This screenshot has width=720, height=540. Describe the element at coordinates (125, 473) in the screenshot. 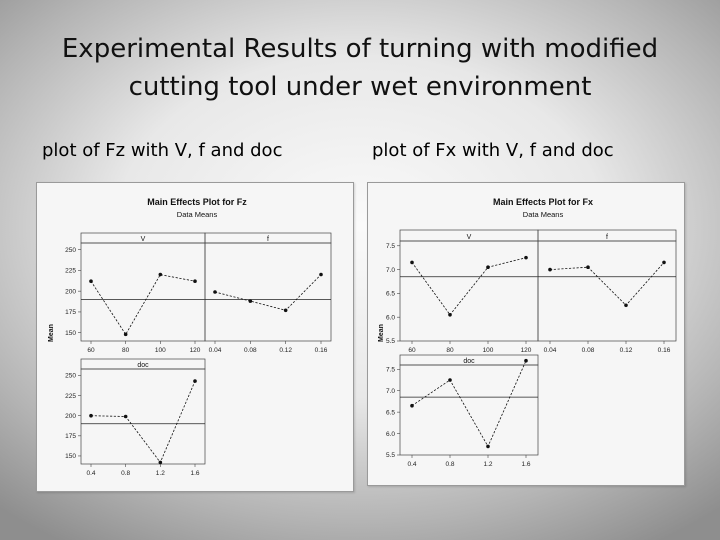

I see `fz-doc-x-tick-label: 0.8` at that location.